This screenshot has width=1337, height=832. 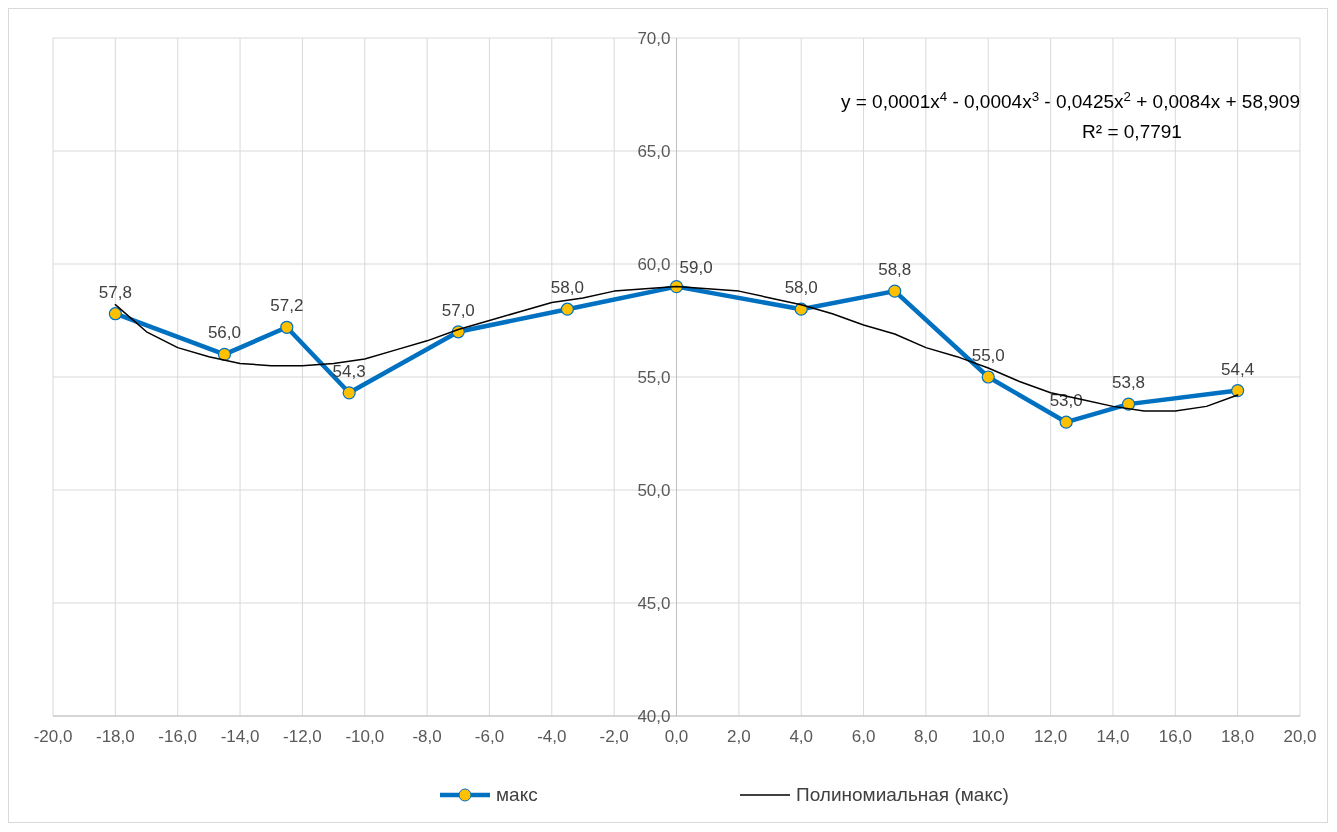 I want to click on x-tick-label: 12,0, so click(x=1051, y=736).